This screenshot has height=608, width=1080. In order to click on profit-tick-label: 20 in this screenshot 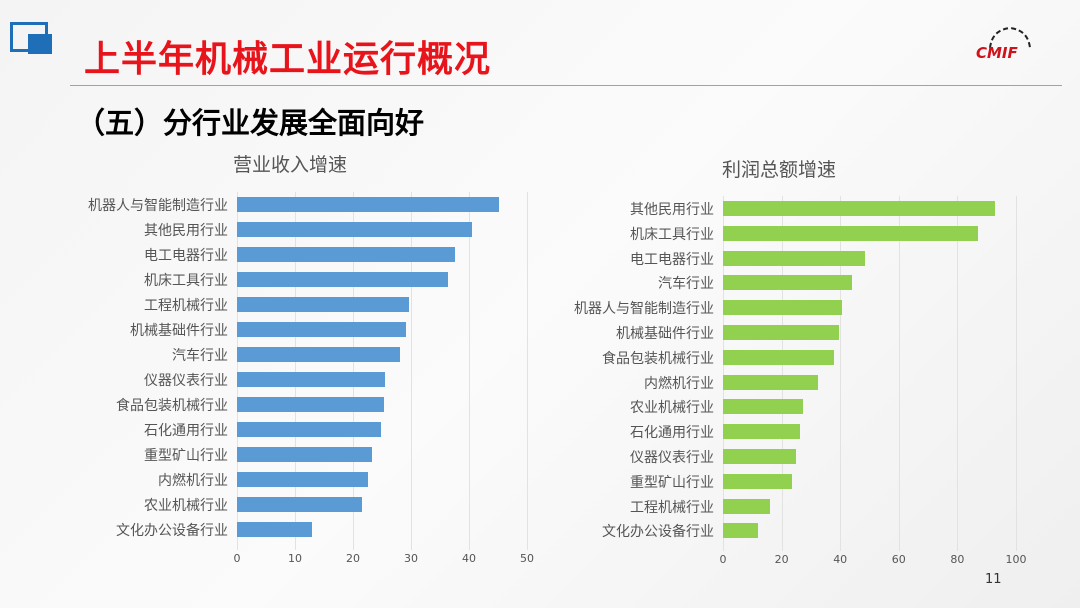, I will do `click(781, 559)`.